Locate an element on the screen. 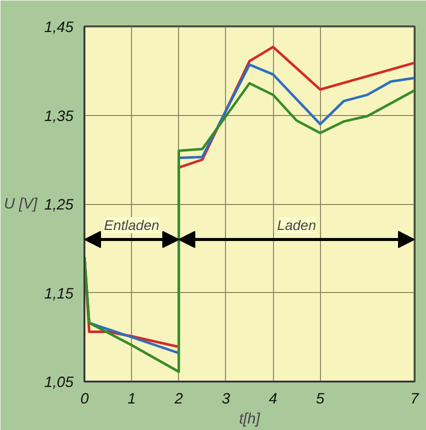  y-tick-label: 1,35 is located at coordinates (59, 116).